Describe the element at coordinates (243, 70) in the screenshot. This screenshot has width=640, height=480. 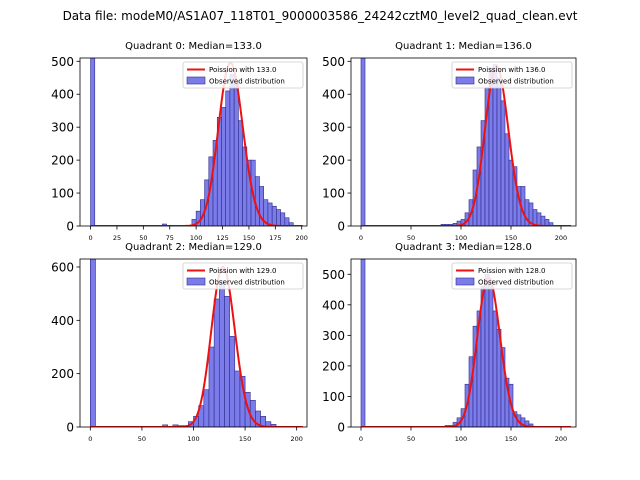
I see `legend-line-label: Poission with 133.0` at that location.